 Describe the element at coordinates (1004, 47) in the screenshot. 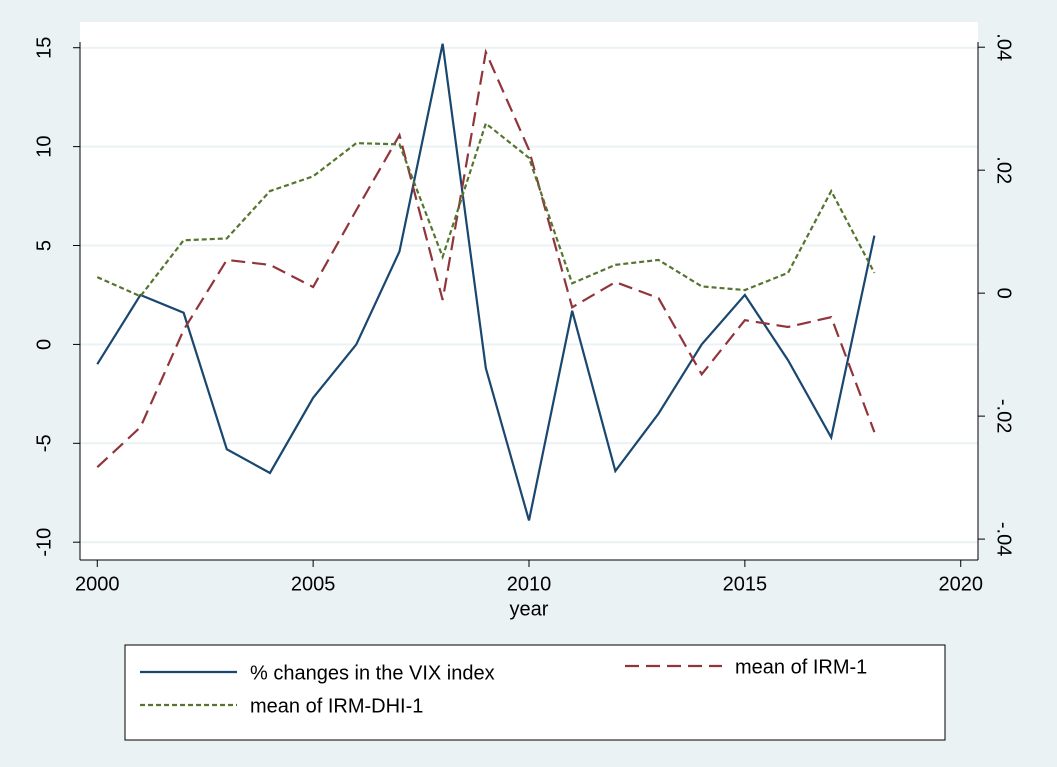

I see `y2-tick-label: .04` at that location.